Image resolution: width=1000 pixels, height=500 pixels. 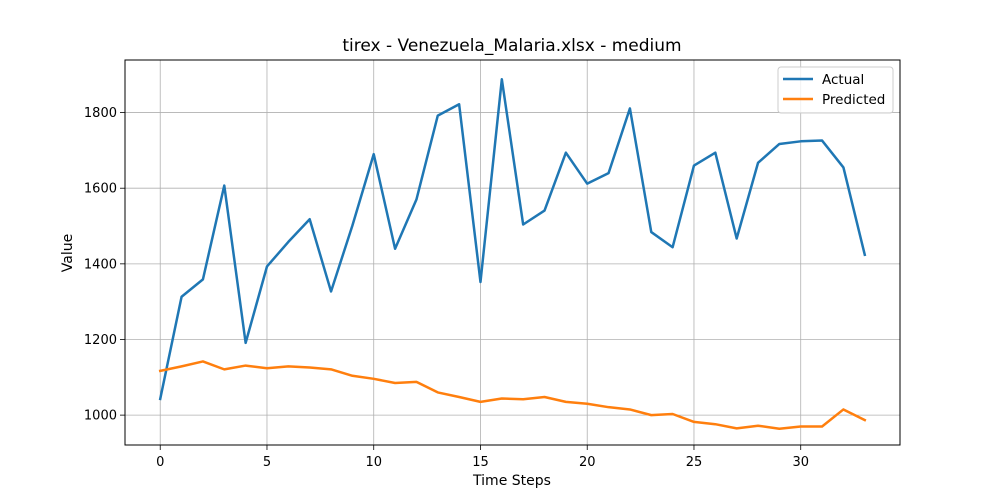 I want to click on x-tick-label: 20, so click(x=587, y=462).